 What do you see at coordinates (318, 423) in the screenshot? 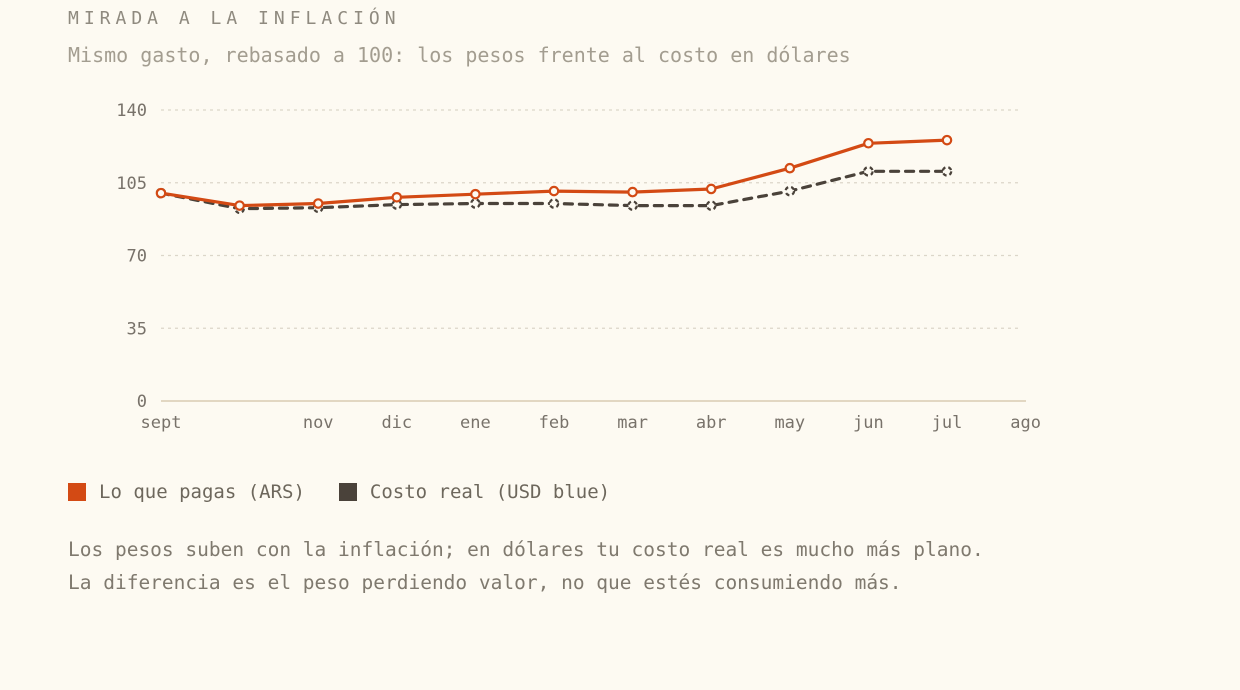
I see `x-tick-label-nov: nov` at bounding box center [318, 423].